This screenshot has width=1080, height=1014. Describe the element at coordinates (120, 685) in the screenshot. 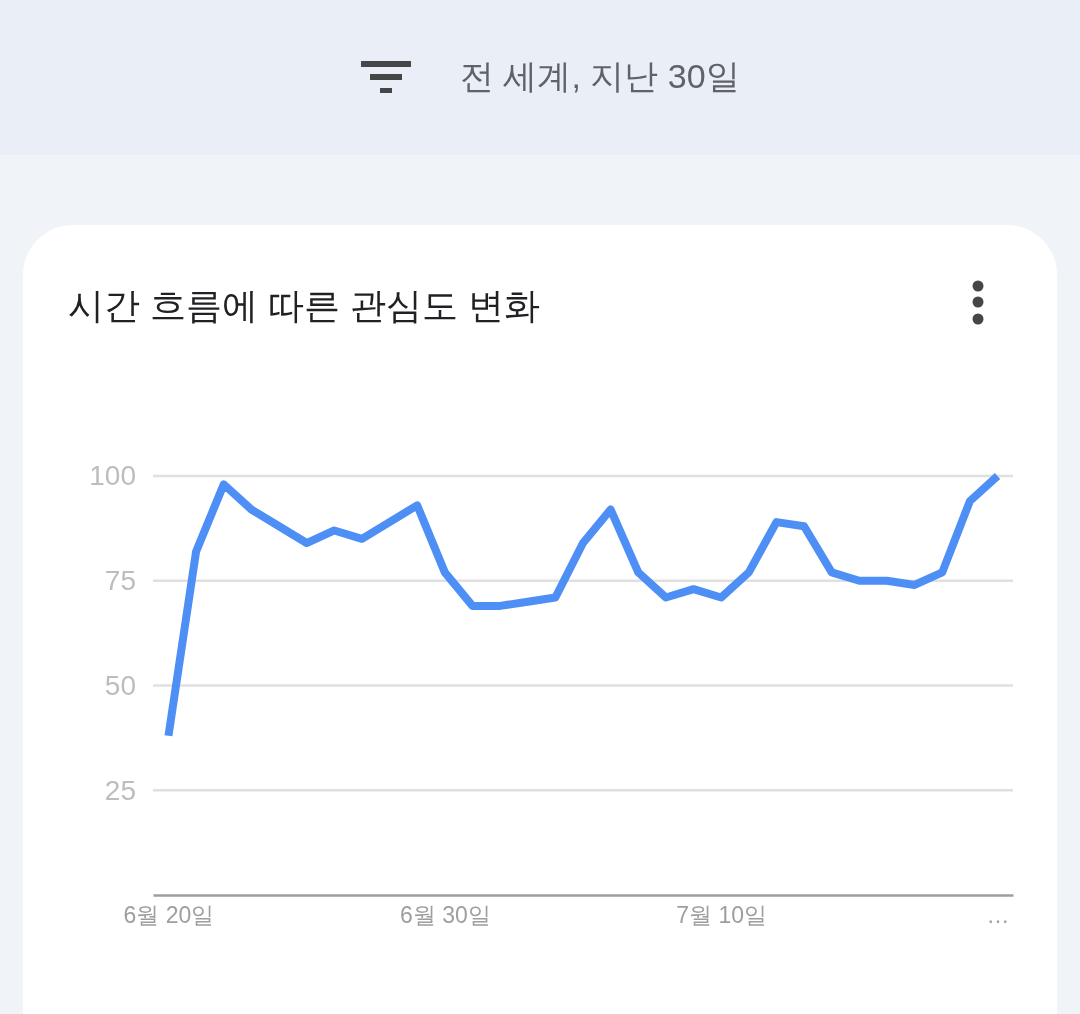

I see `y-tick-label: 50` at that location.